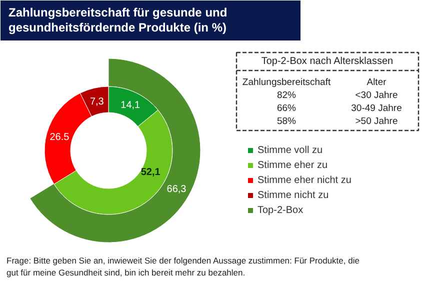 The height and width of the screenshot is (290, 422). Describe the element at coordinates (376, 82) in the screenshot. I see `text: Alter` at that location.